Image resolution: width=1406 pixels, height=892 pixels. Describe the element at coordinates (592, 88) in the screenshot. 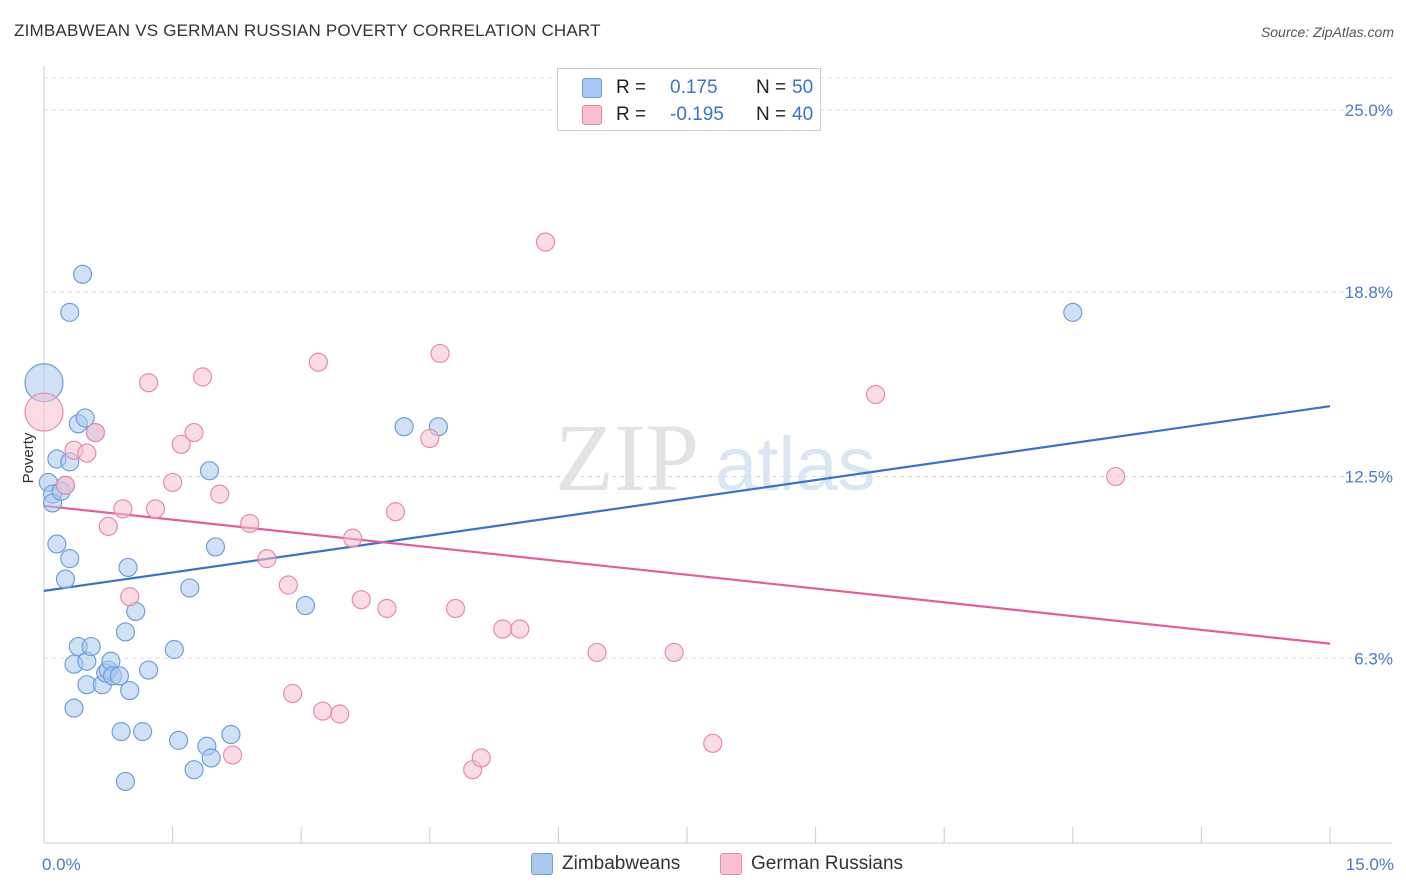

I see `legend-swatch-zimbabweans` at that location.